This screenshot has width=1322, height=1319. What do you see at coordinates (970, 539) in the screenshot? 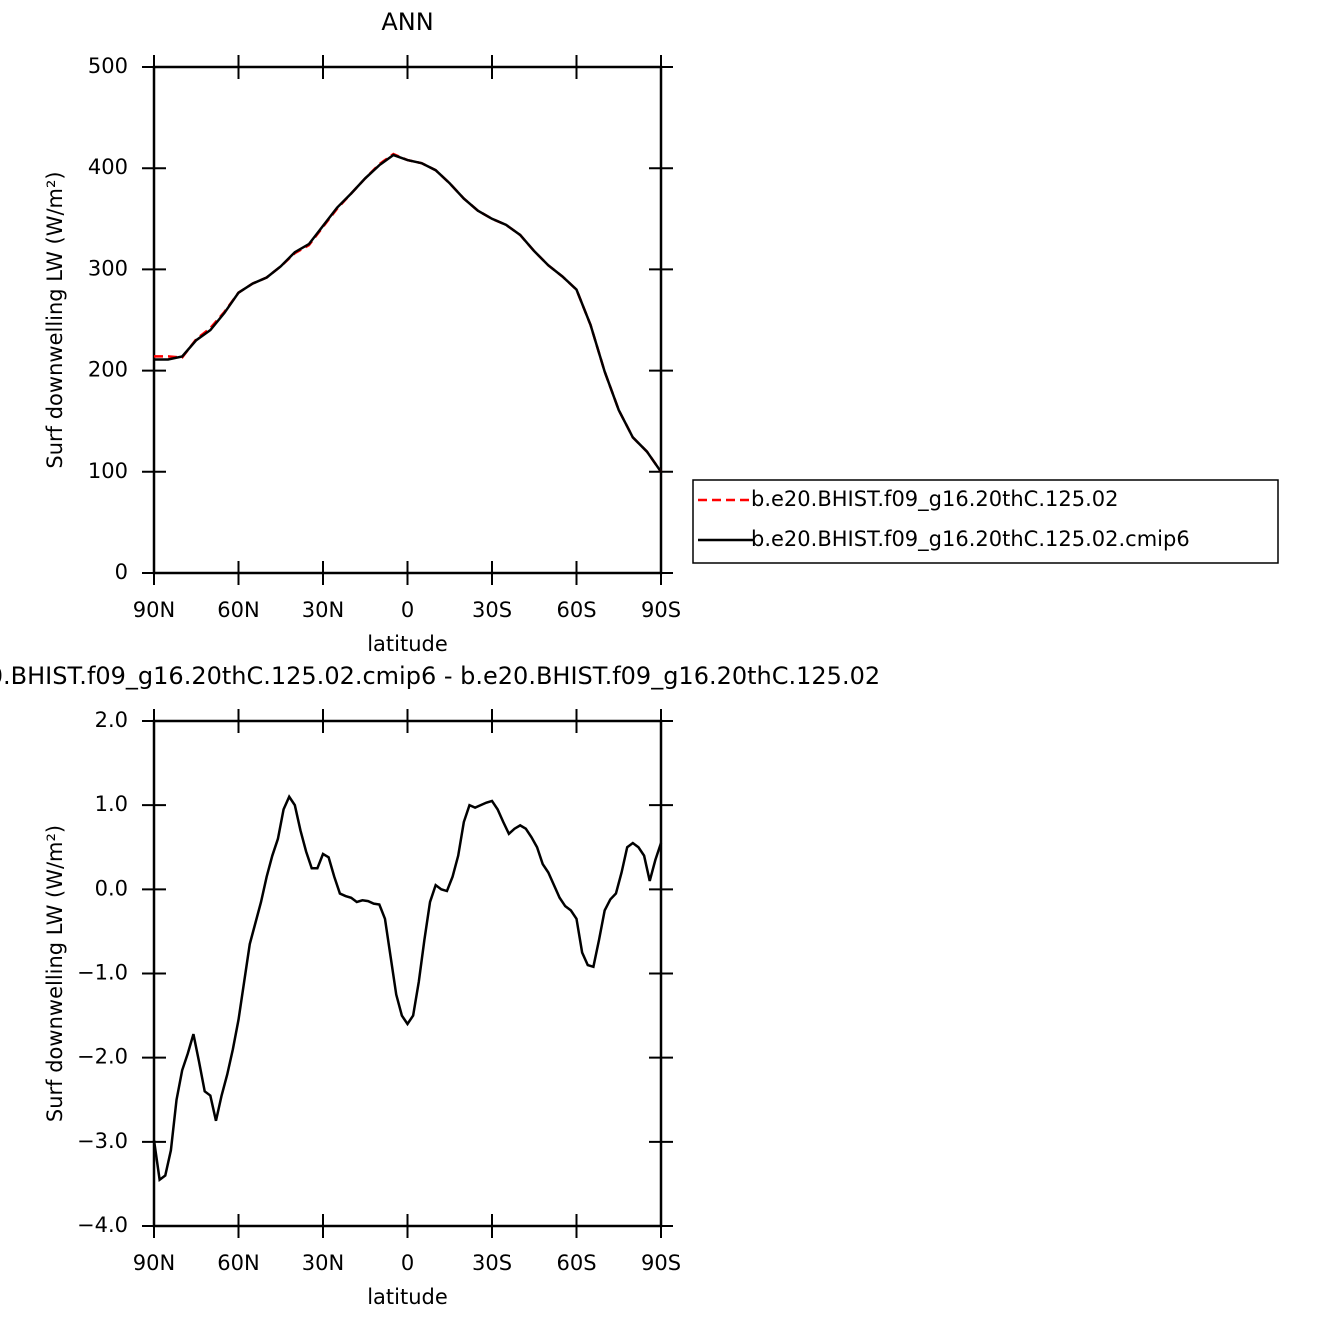
I see `legend-label: b.e20.BHIST.f09_g16.20thC.125.02.cmip6` at bounding box center [970, 539].